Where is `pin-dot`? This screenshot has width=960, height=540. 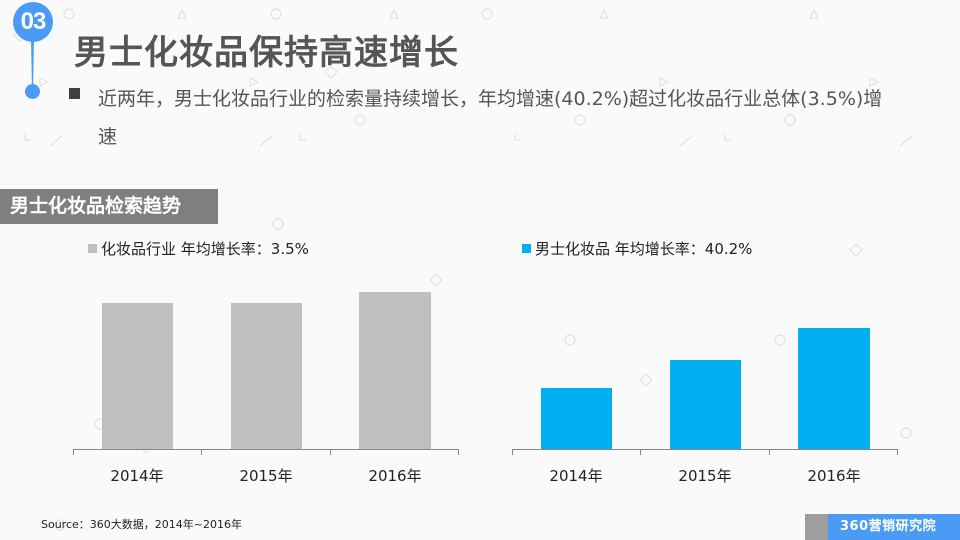 pin-dot is located at coordinates (32, 91).